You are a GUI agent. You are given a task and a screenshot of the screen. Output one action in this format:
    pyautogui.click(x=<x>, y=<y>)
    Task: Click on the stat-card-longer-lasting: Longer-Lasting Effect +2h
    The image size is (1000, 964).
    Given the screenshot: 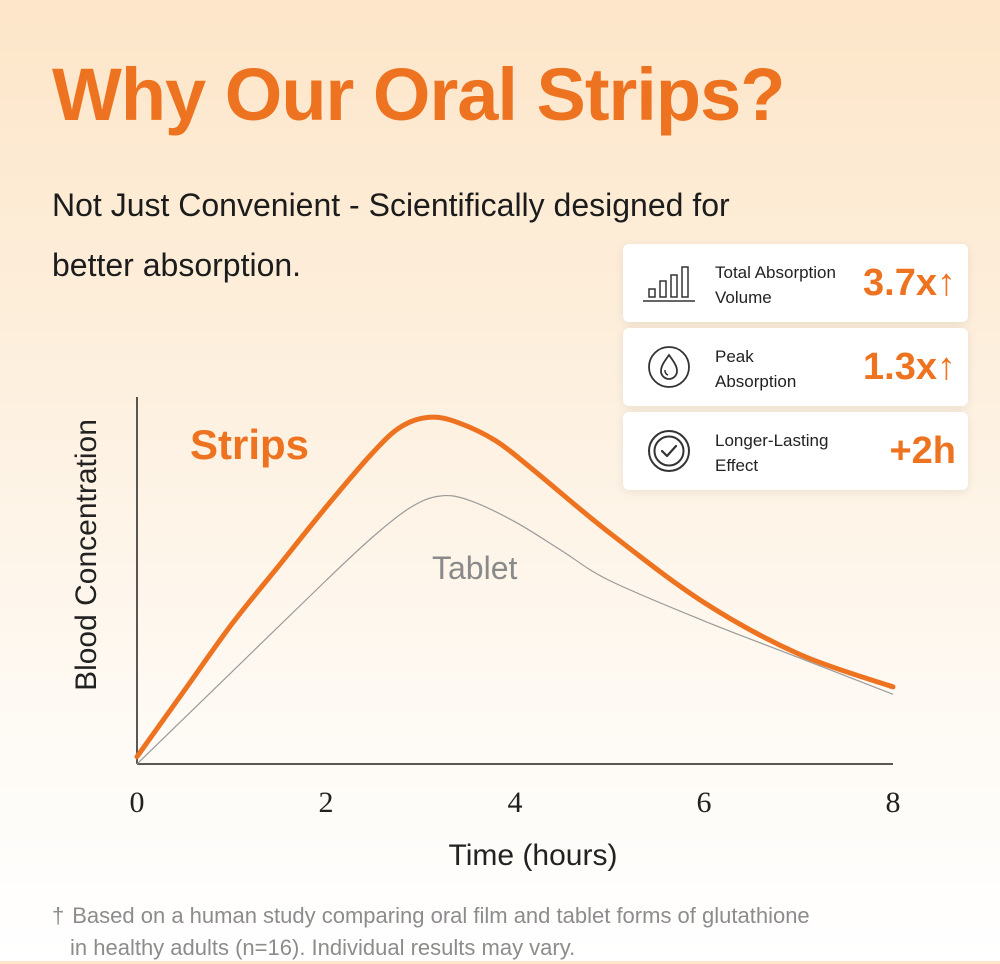 What is the action you would take?
    pyautogui.click(x=795, y=451)
    